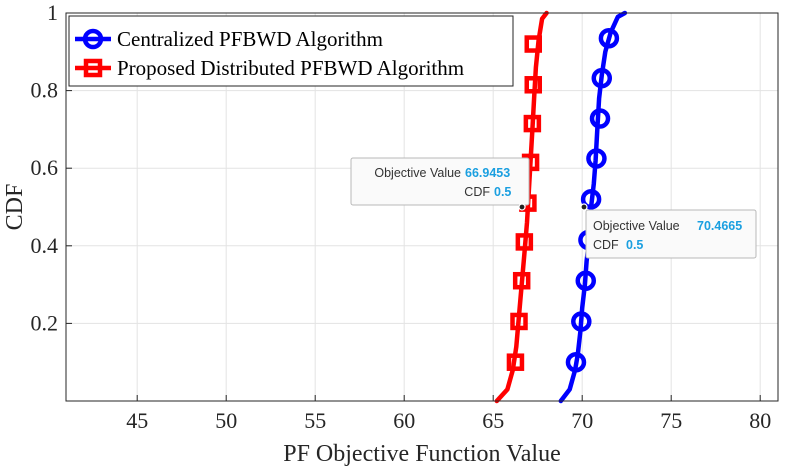 This screenshot has width=793, height=467. I want to click on x-tick-label: 55, so click(315, 420).